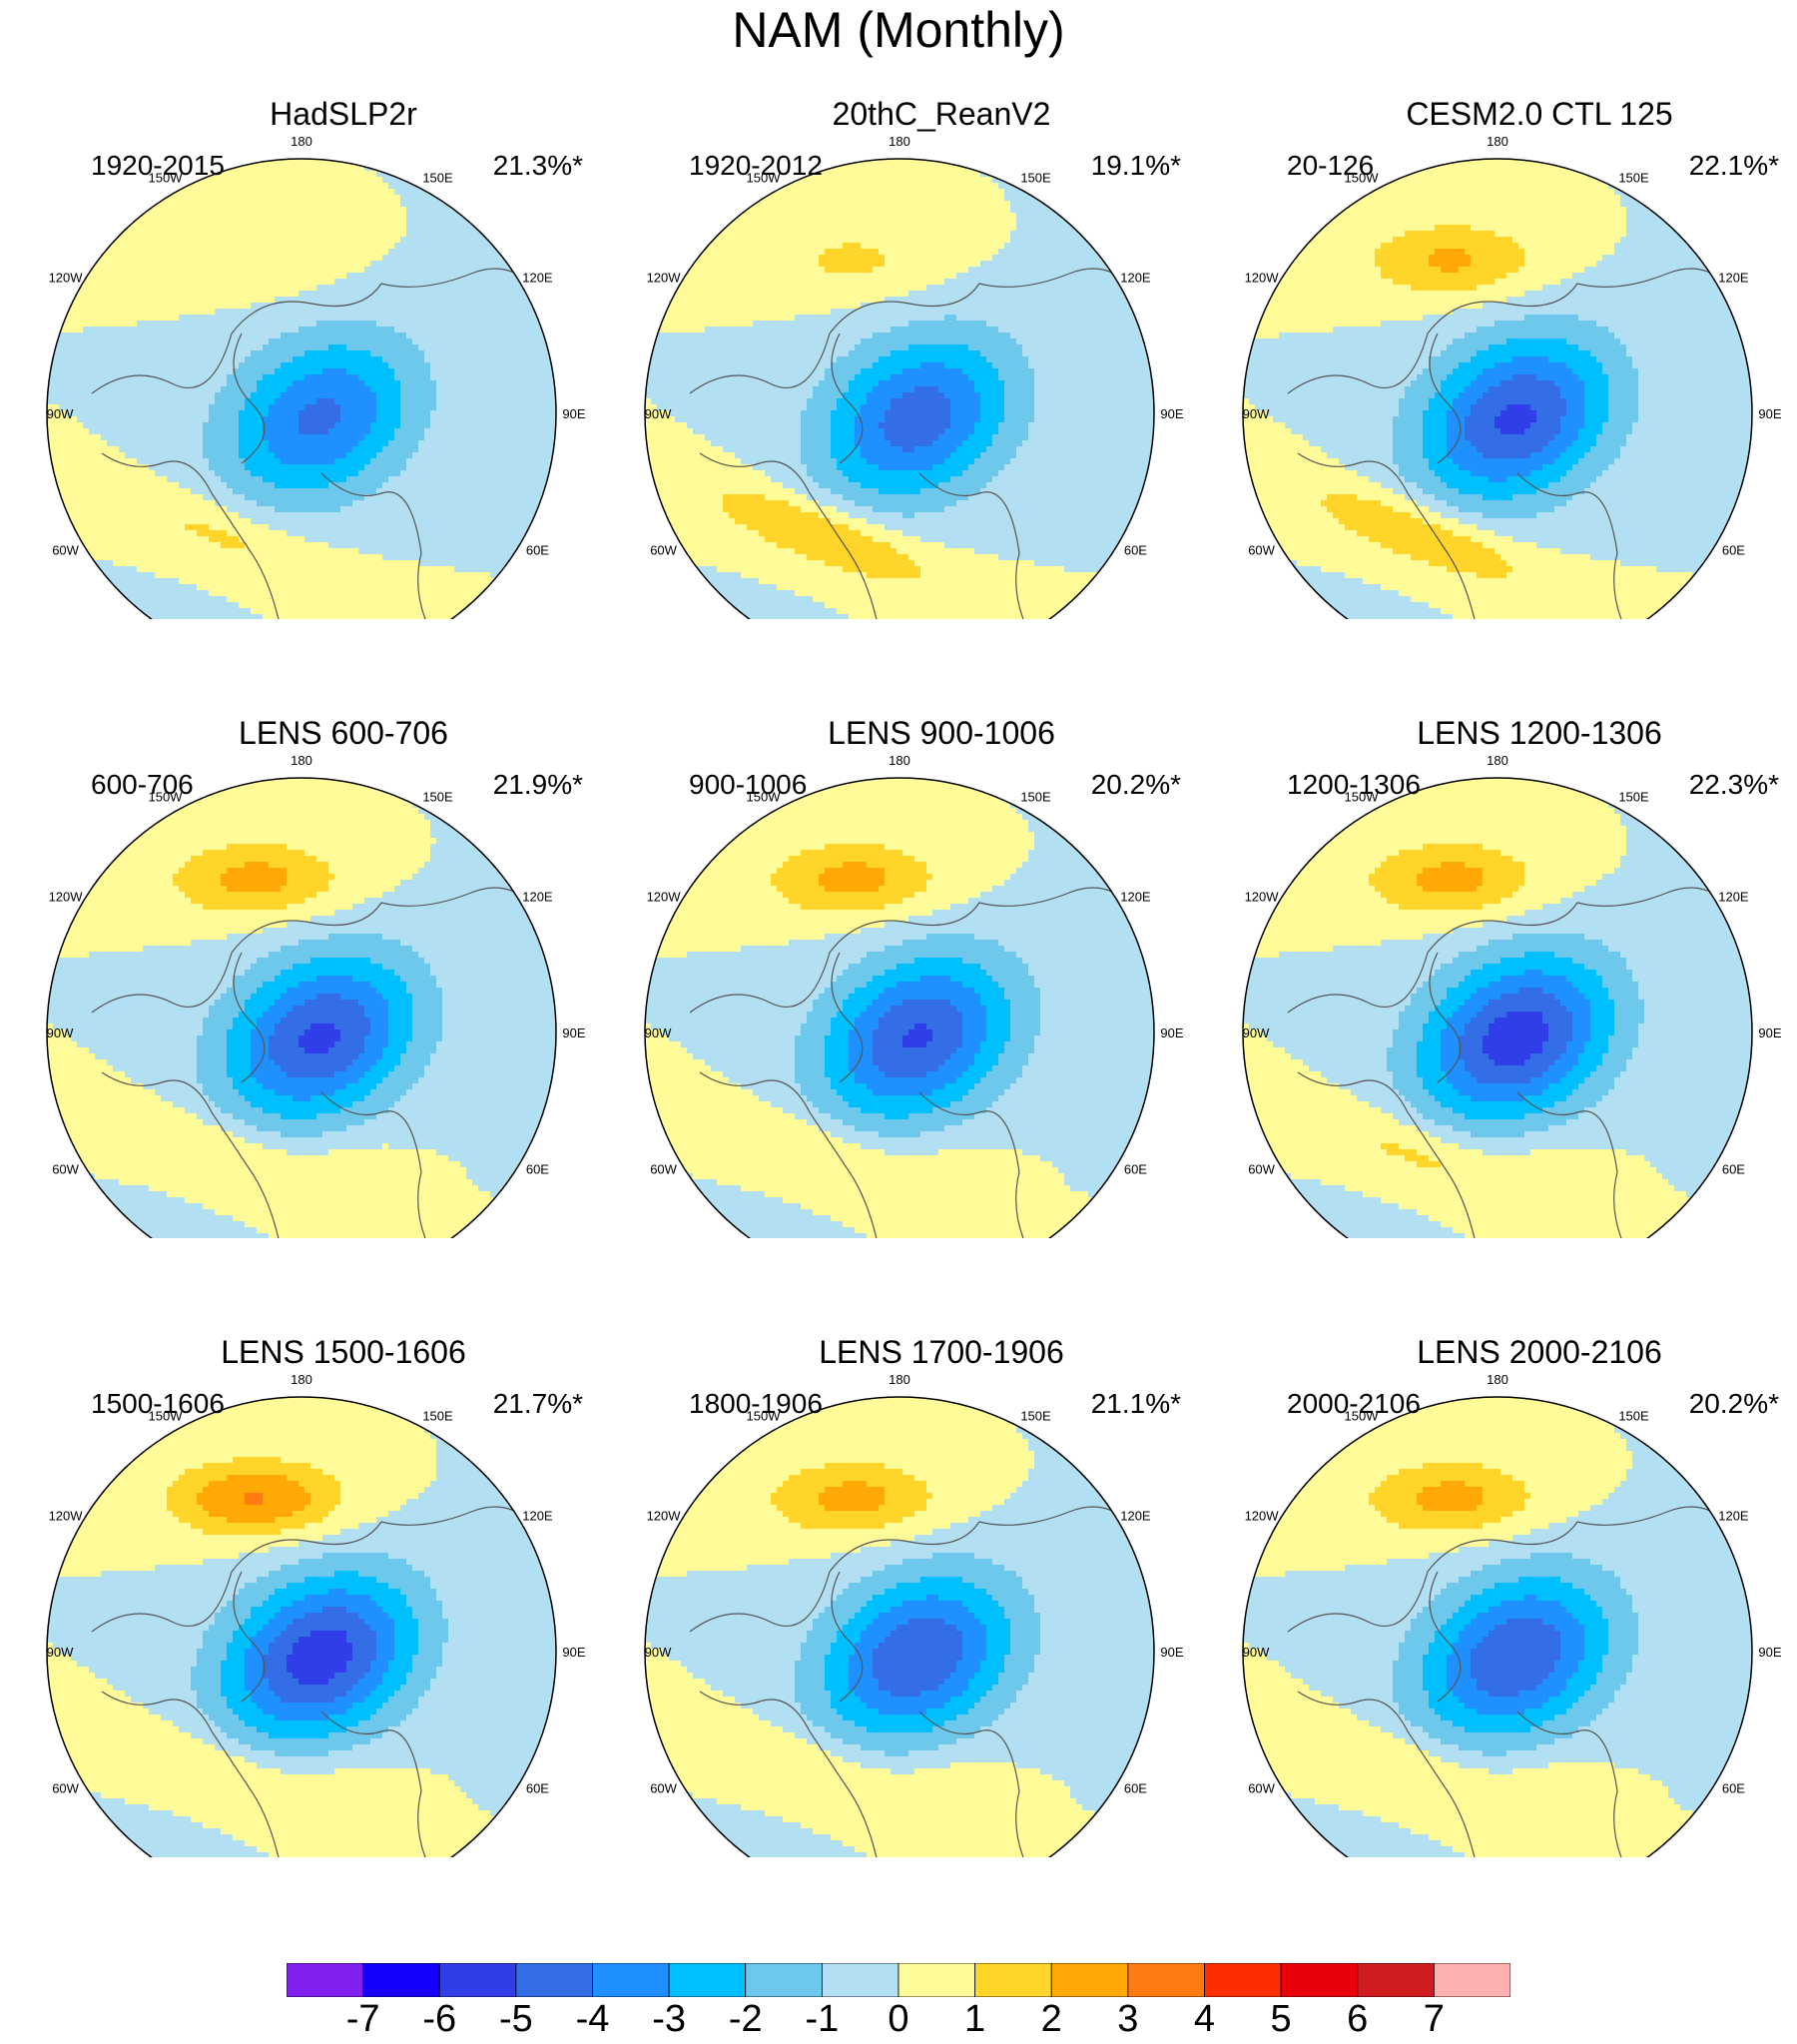 The image size is (1797, 2044). I want to click on colorbar, so click(898, 1980).